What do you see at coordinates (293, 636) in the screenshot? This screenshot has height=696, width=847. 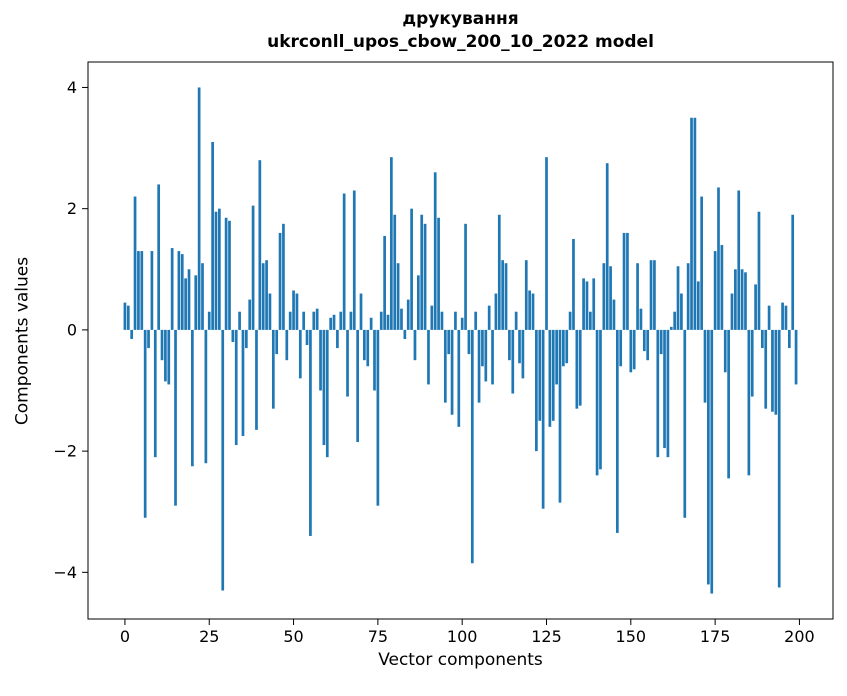 I see `x-tick-label: 50` at bounding box center [293, 636].